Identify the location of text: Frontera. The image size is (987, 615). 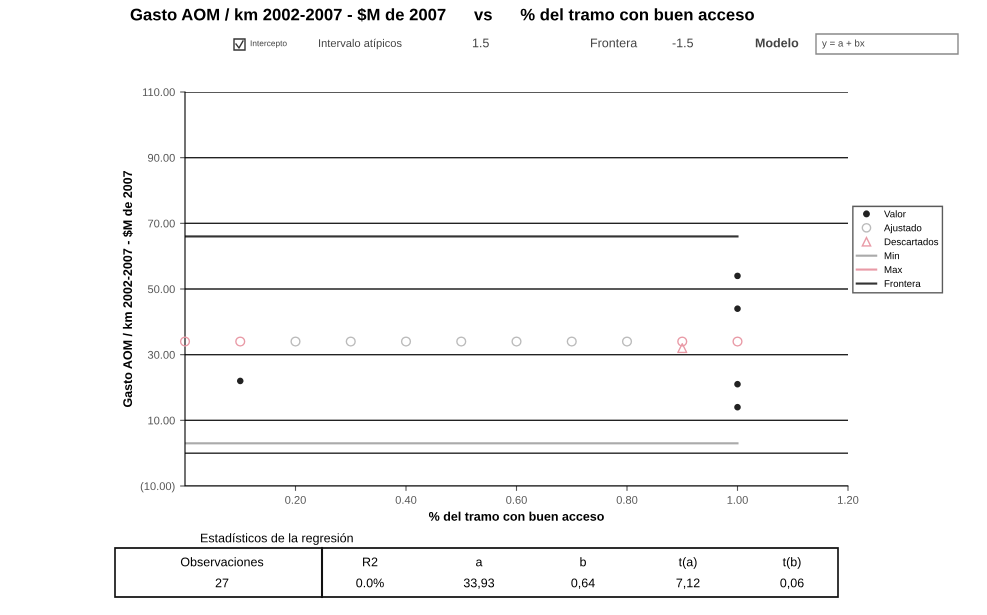
(614, 43).